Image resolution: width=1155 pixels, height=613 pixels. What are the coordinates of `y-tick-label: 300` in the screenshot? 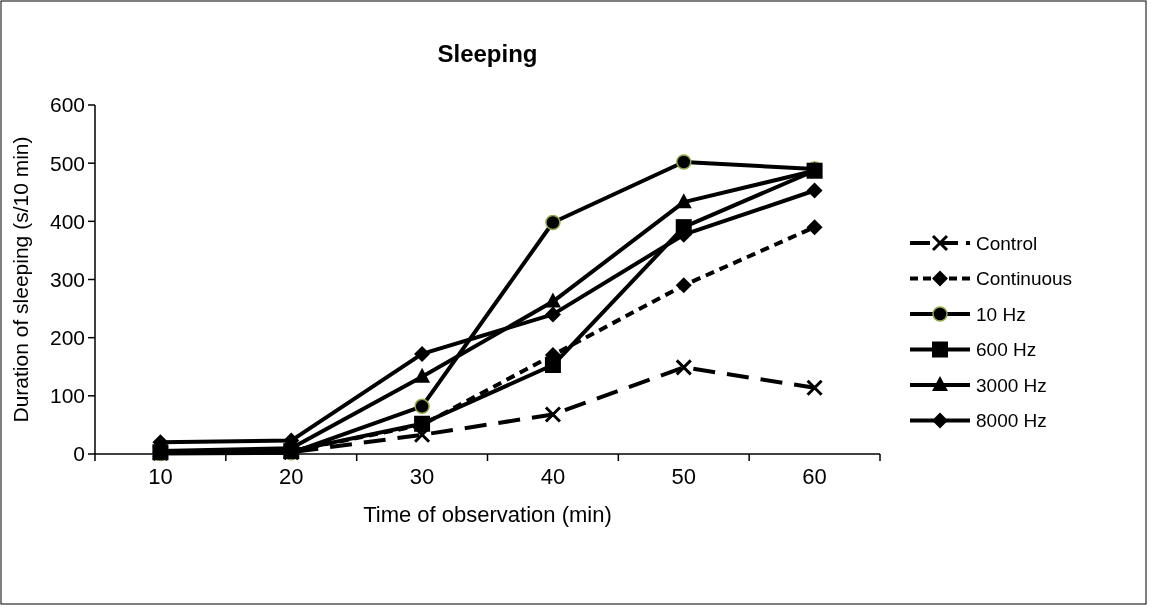 It's located at (67, 279).